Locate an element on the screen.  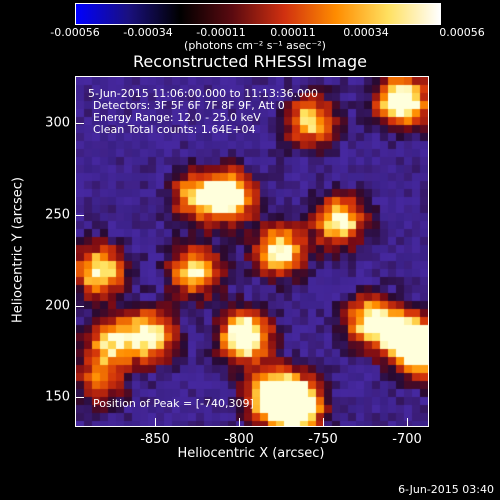
colorbar-tick-label: 0.00034 is located at coordinates (366, 32).